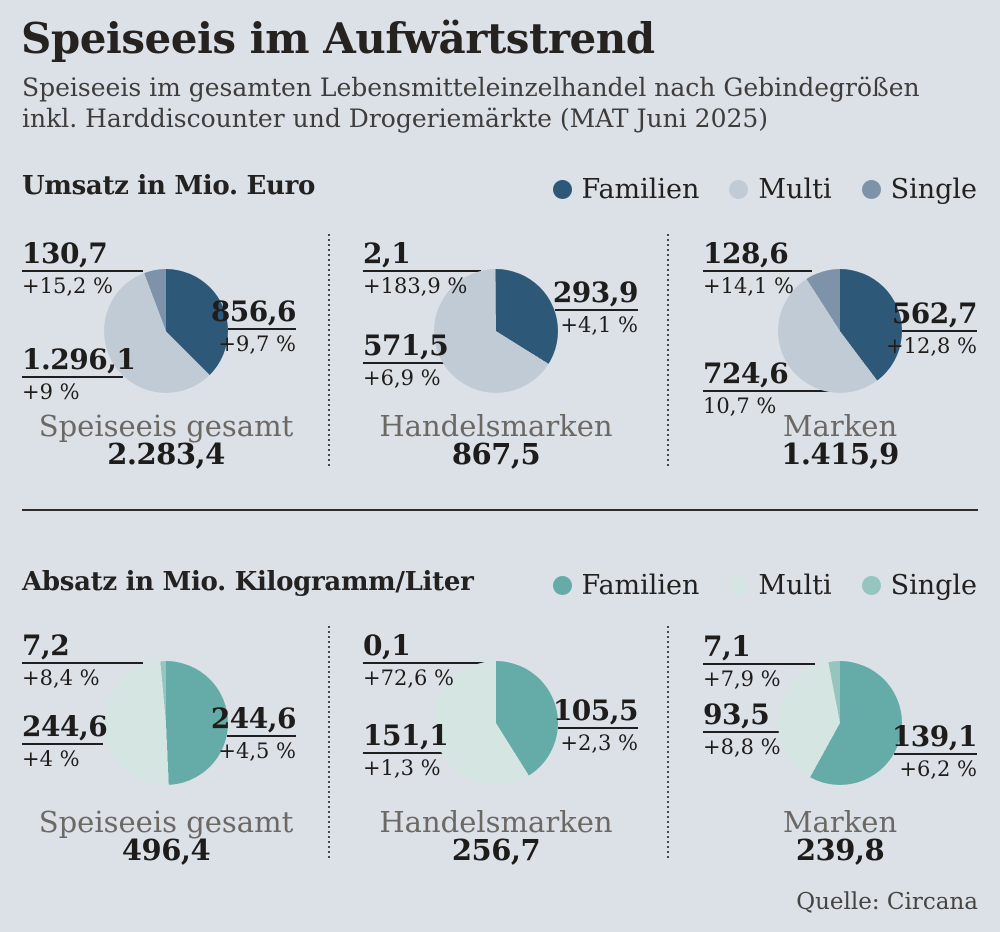 This screenshot has width=1000, height=932. What do you see at coordinates (253, 311) in the screenshot?
I see `callout-value: 856,6` at bounding box center [253, 311].